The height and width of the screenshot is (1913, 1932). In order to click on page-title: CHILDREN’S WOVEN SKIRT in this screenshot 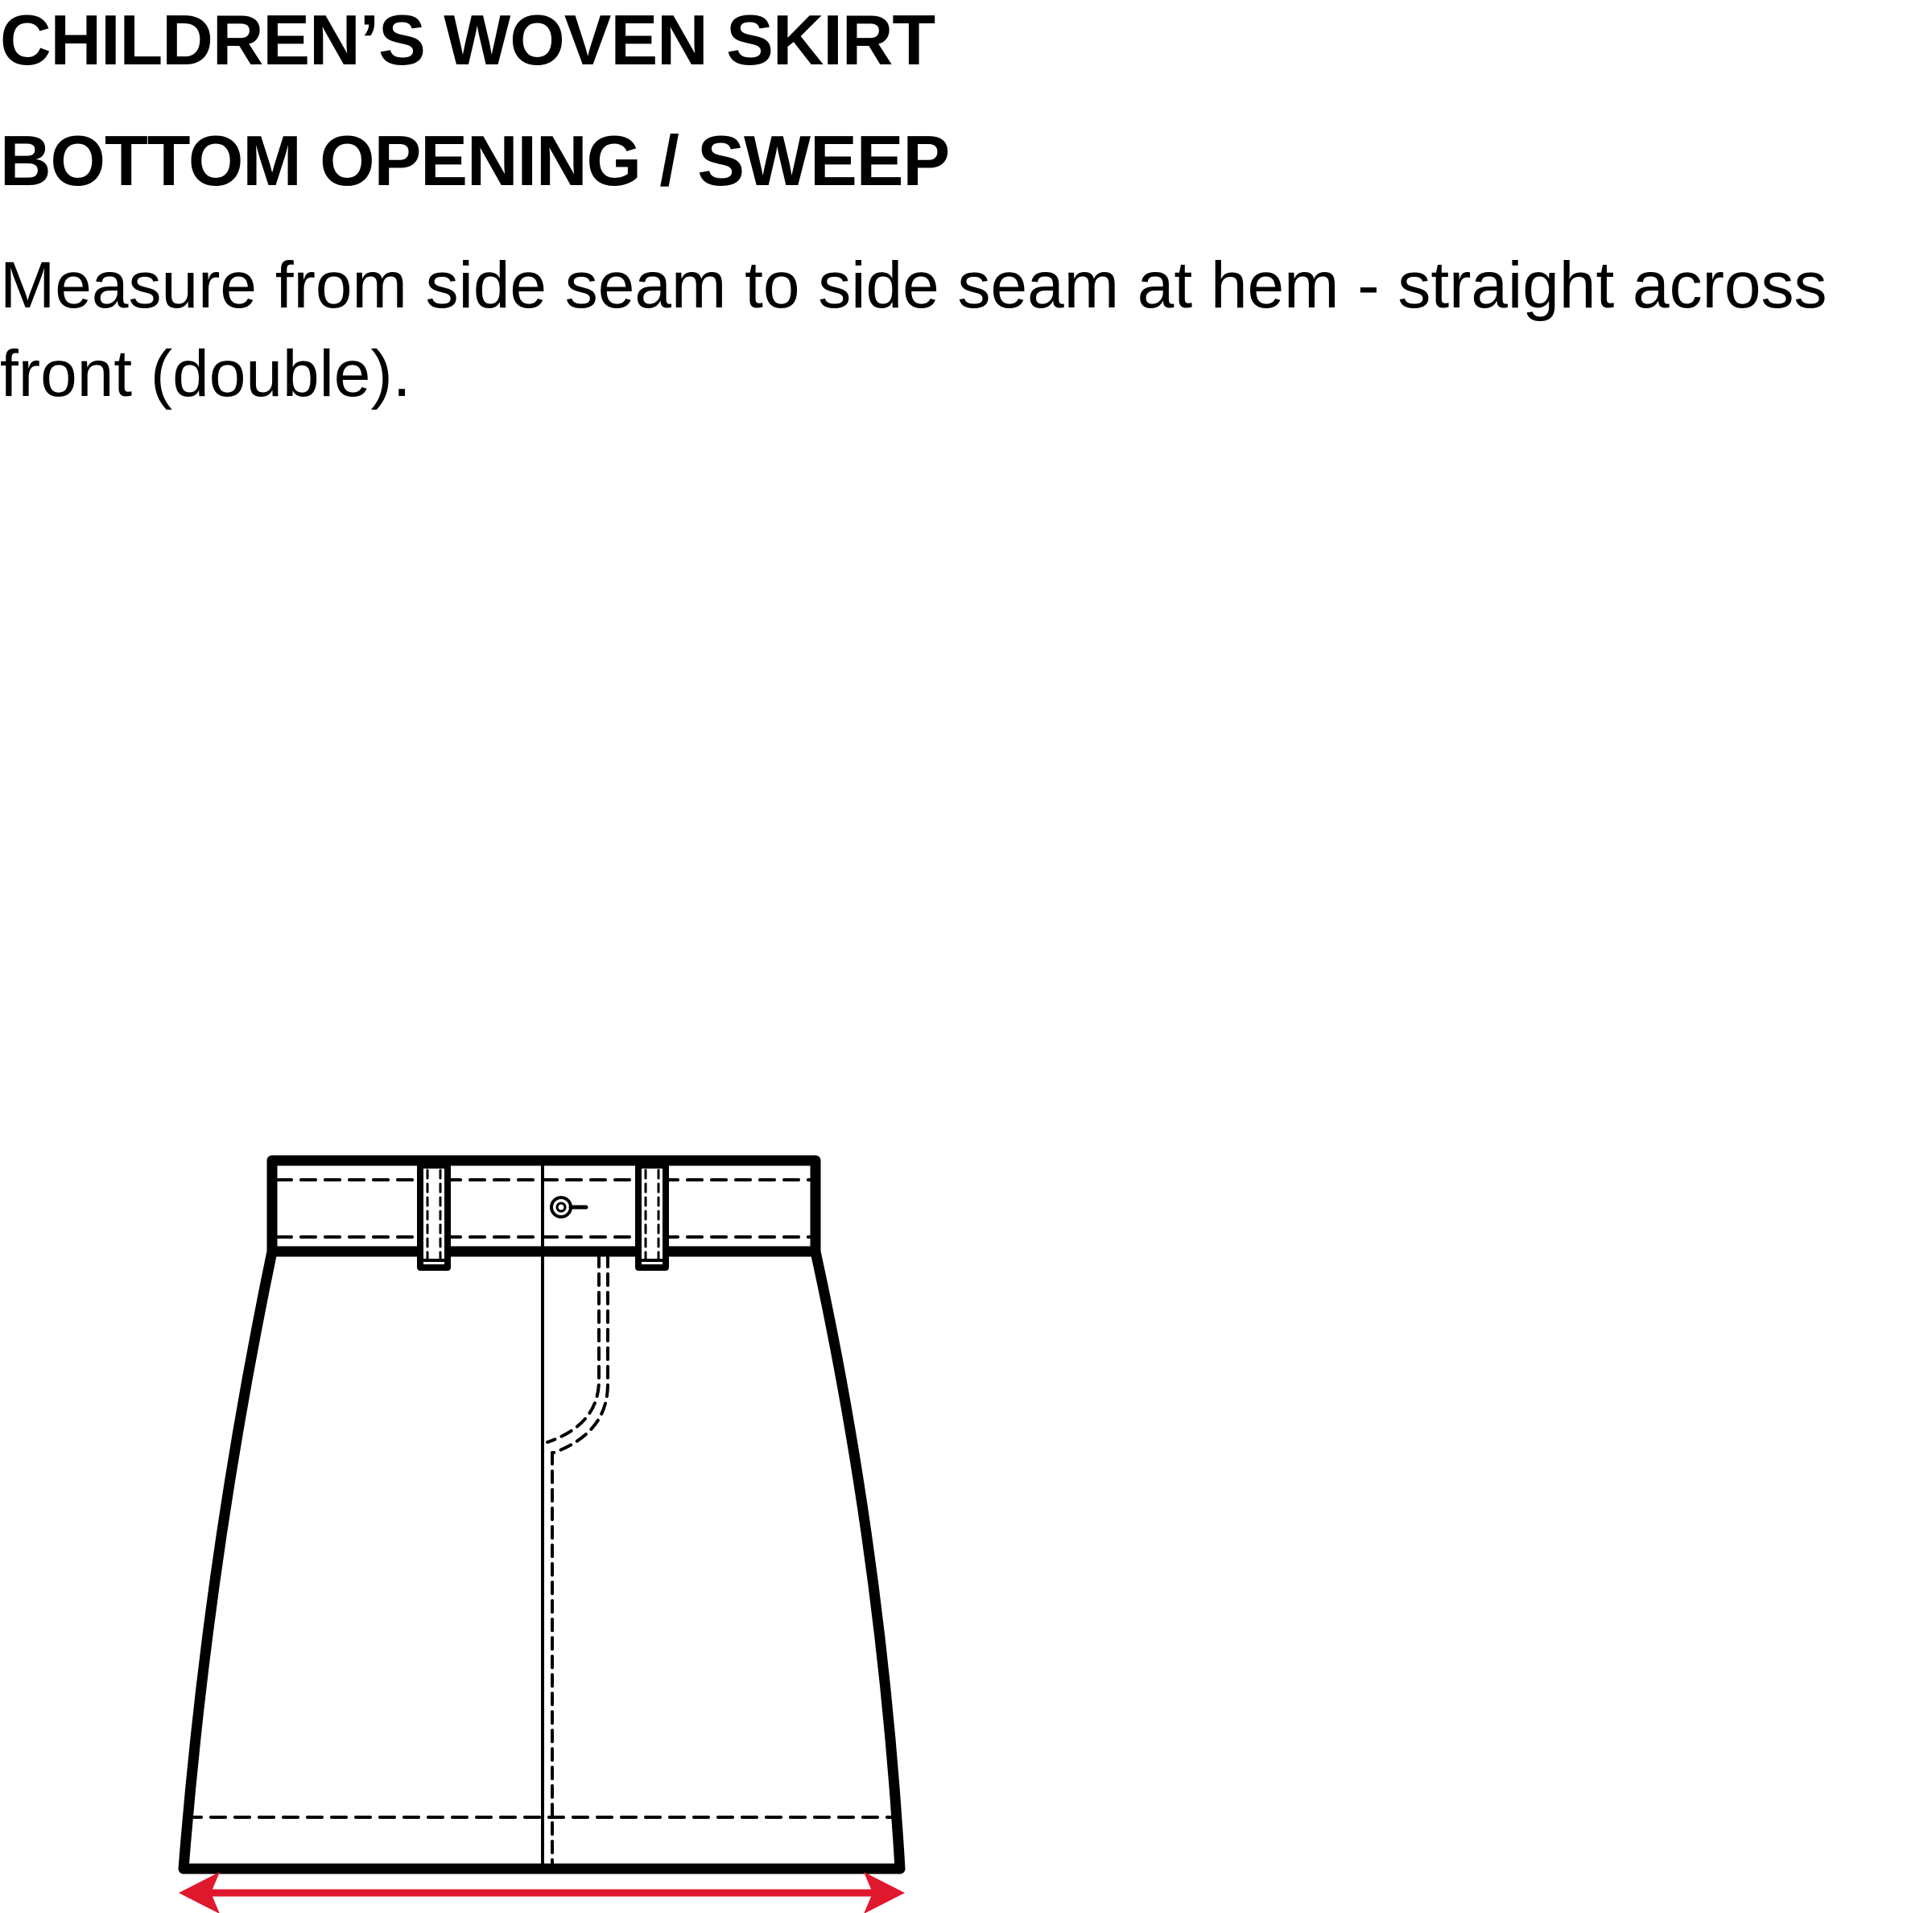, I will do `click(467, 40)`.